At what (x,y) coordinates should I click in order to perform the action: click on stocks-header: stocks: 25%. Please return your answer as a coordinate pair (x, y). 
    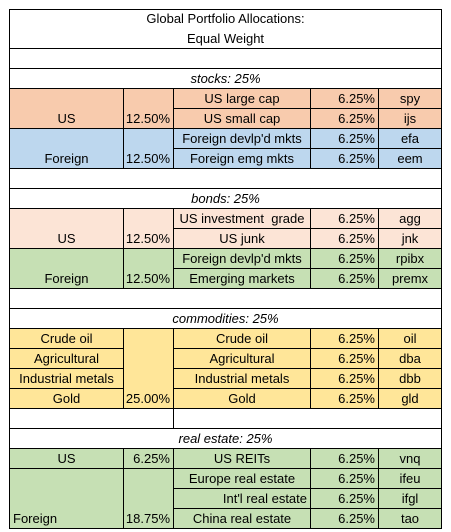
    Looking at the image, I should click on (225, 79).